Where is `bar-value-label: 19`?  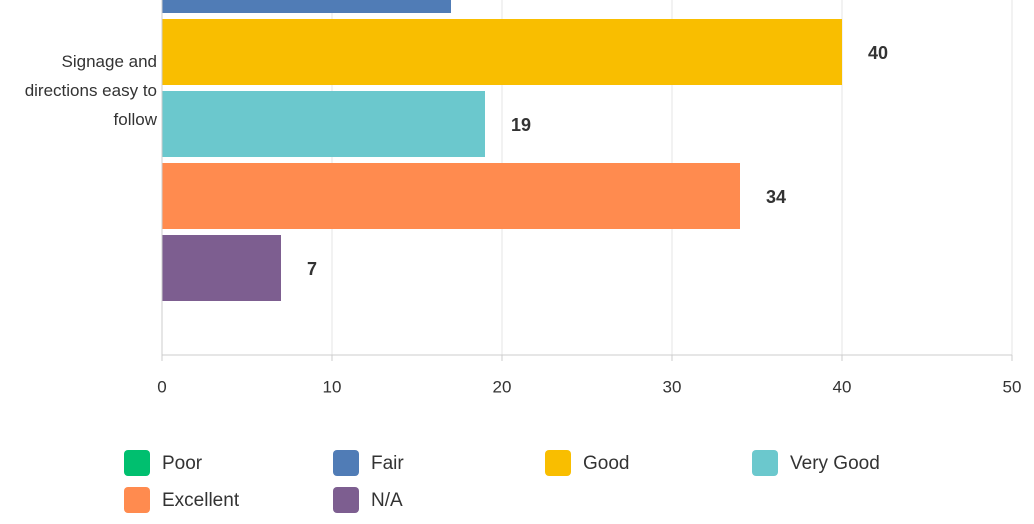 bar-value-label: 19 is located at coordinates (521, 125).